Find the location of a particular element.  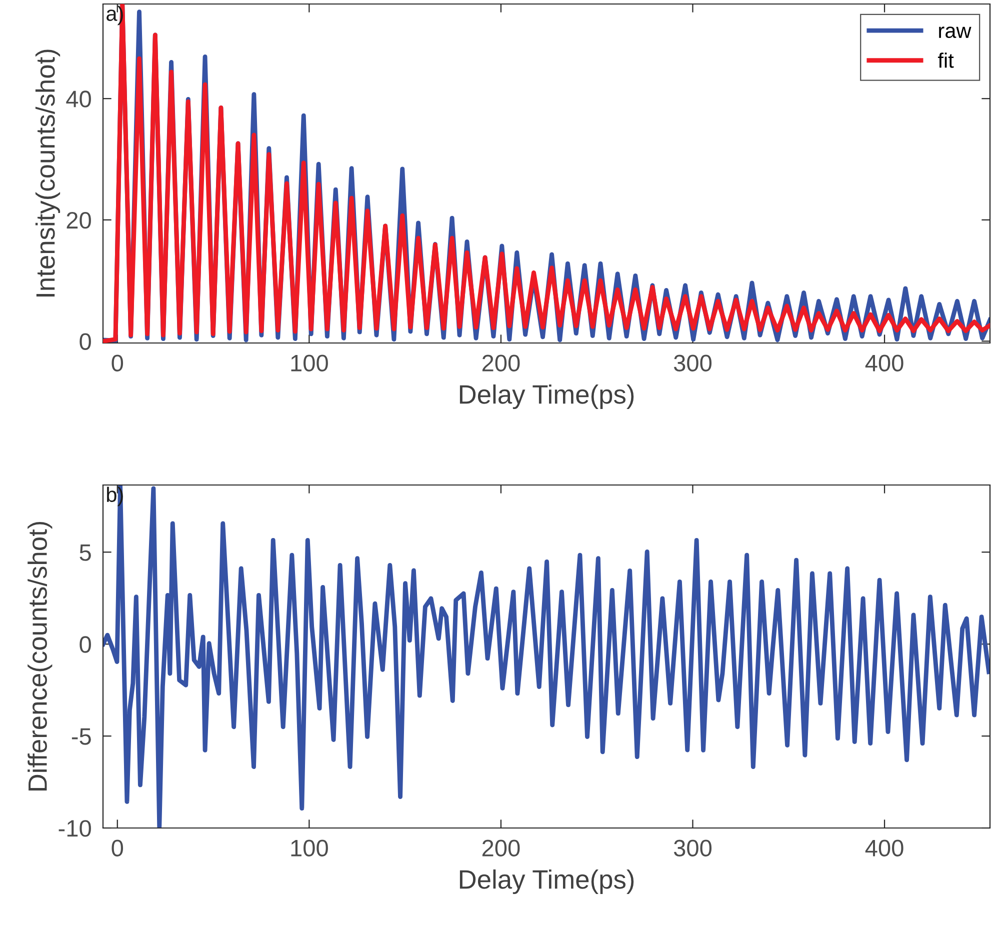

y-axis-title: Intensity(counts/shot) is located at coordinates (47, 173).